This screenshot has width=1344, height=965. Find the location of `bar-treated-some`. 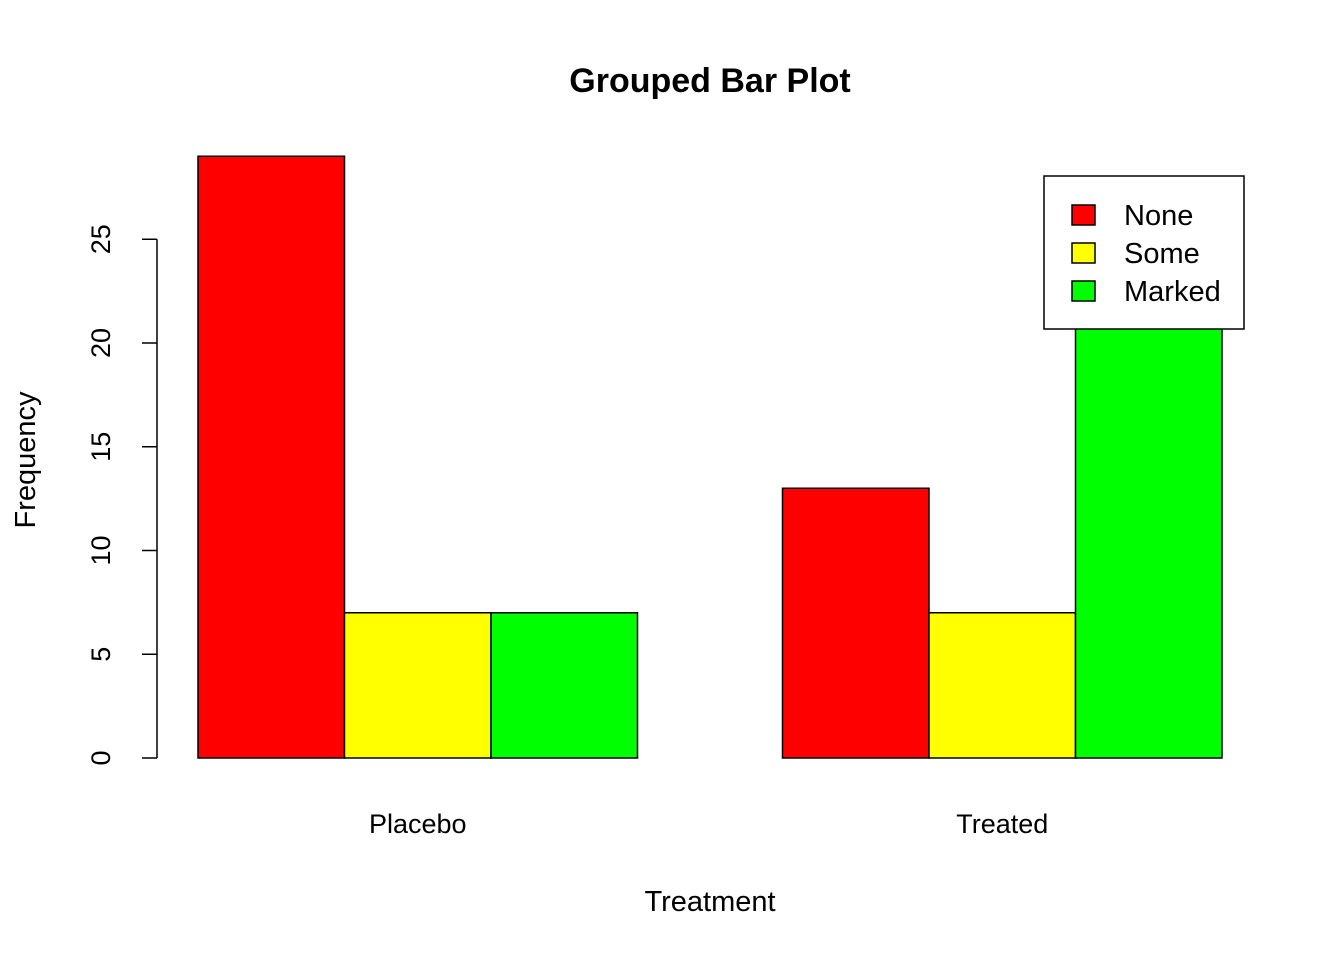

bar-treated-some is located at coordinates (1002, 685).